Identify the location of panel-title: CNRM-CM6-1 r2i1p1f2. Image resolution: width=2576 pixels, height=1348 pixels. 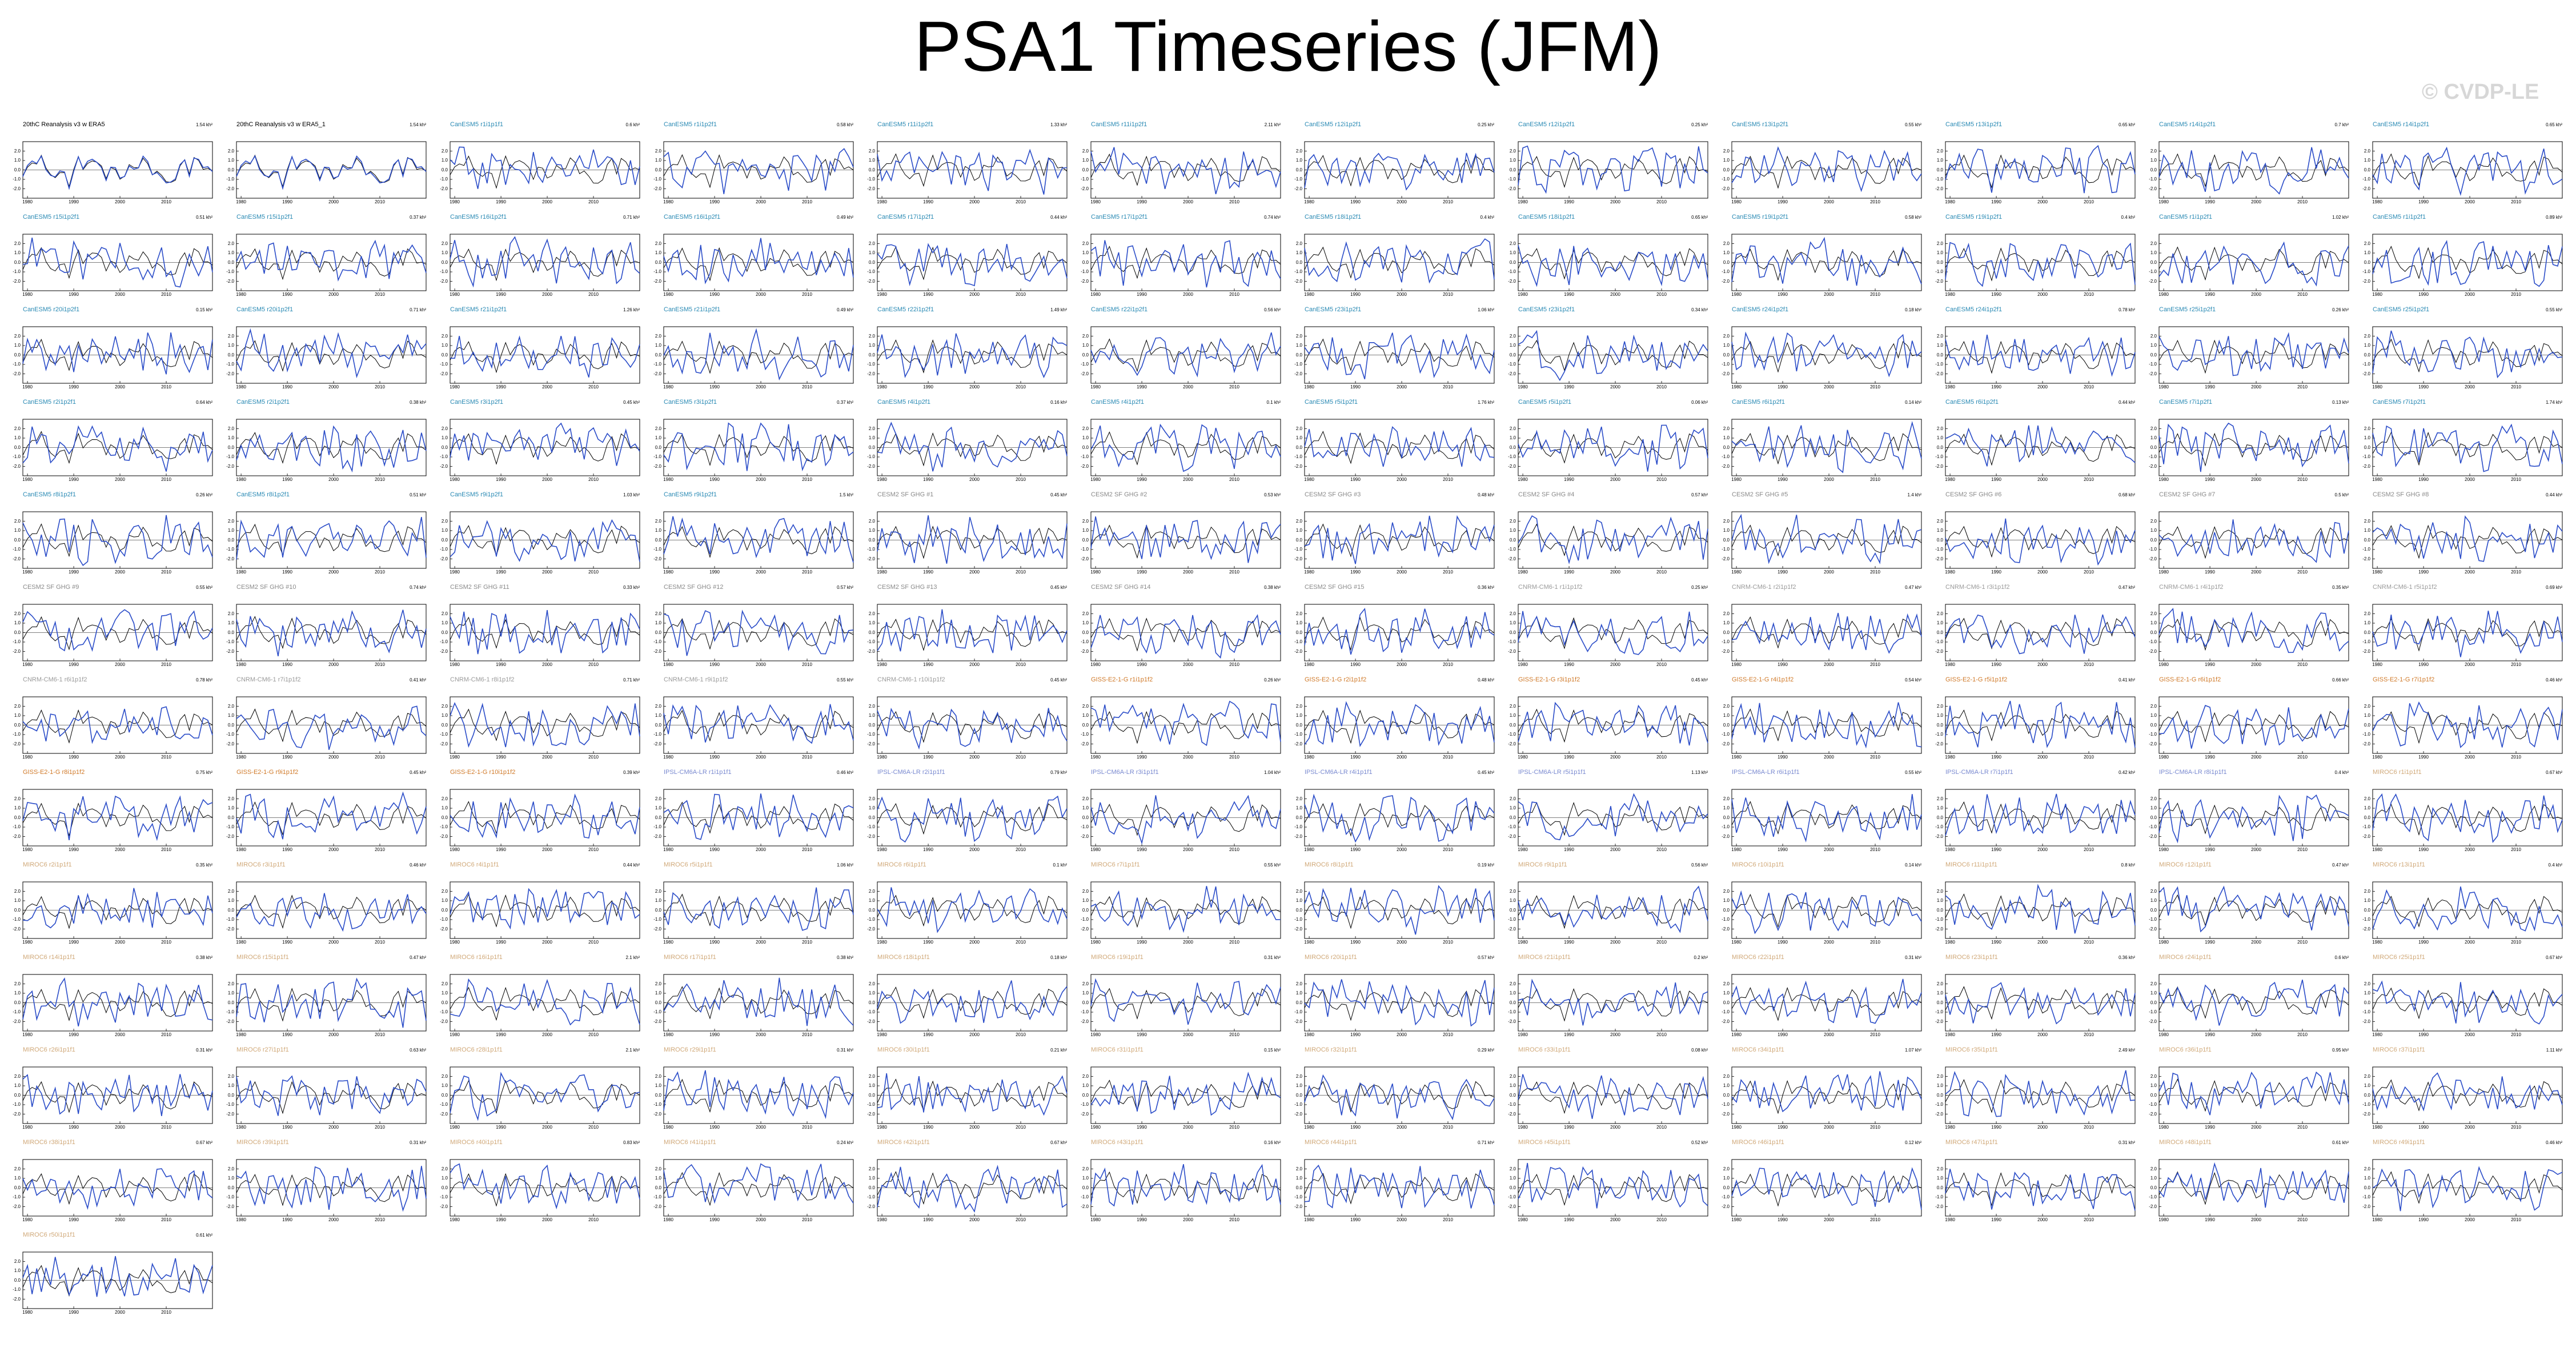
(1764, 587).